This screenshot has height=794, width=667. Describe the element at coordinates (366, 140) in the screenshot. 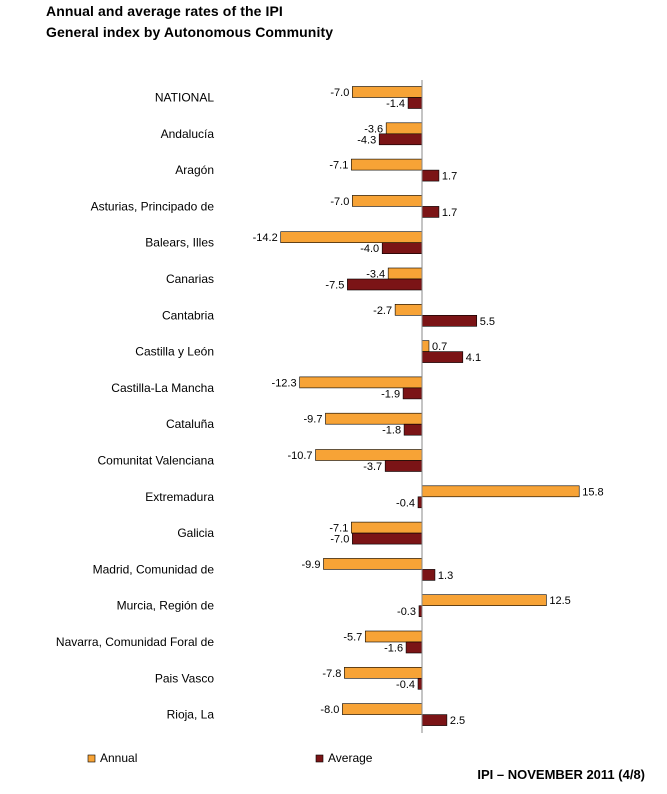

I see `average-data-label: -4.3` at that location.